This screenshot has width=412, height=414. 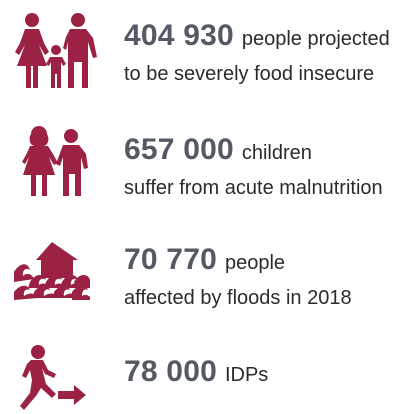 What do you see at coordinates (170, 371) in the screenshot?
I see `stat-number: 78 000` at bounding box center [170, 371].